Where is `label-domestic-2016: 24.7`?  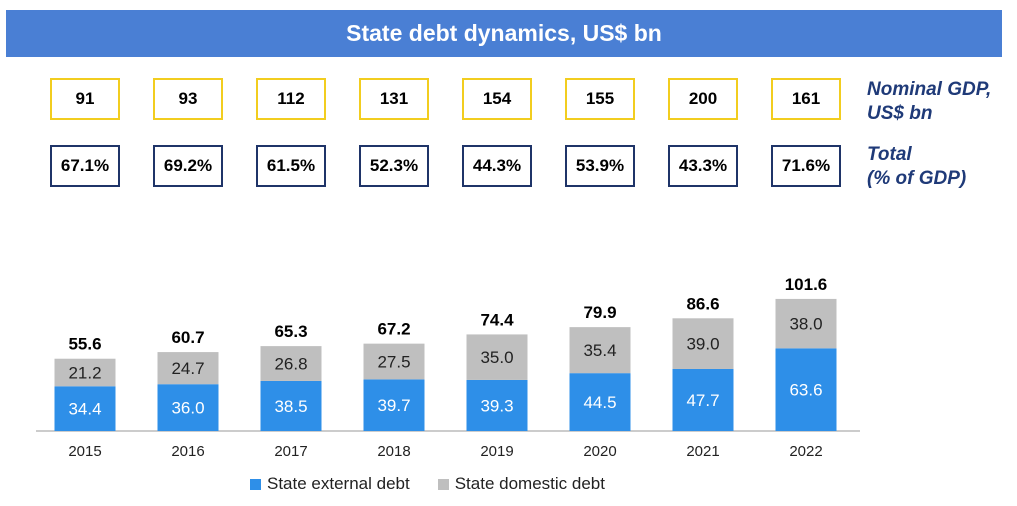 label-domestic-2016: 24.7 is located at coordinates (187, 368).